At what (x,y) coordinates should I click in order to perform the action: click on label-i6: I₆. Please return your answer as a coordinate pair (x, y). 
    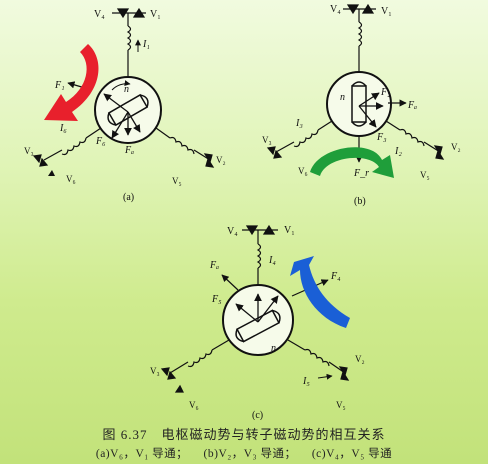
    Looking at the image, I should click on (63, 128).